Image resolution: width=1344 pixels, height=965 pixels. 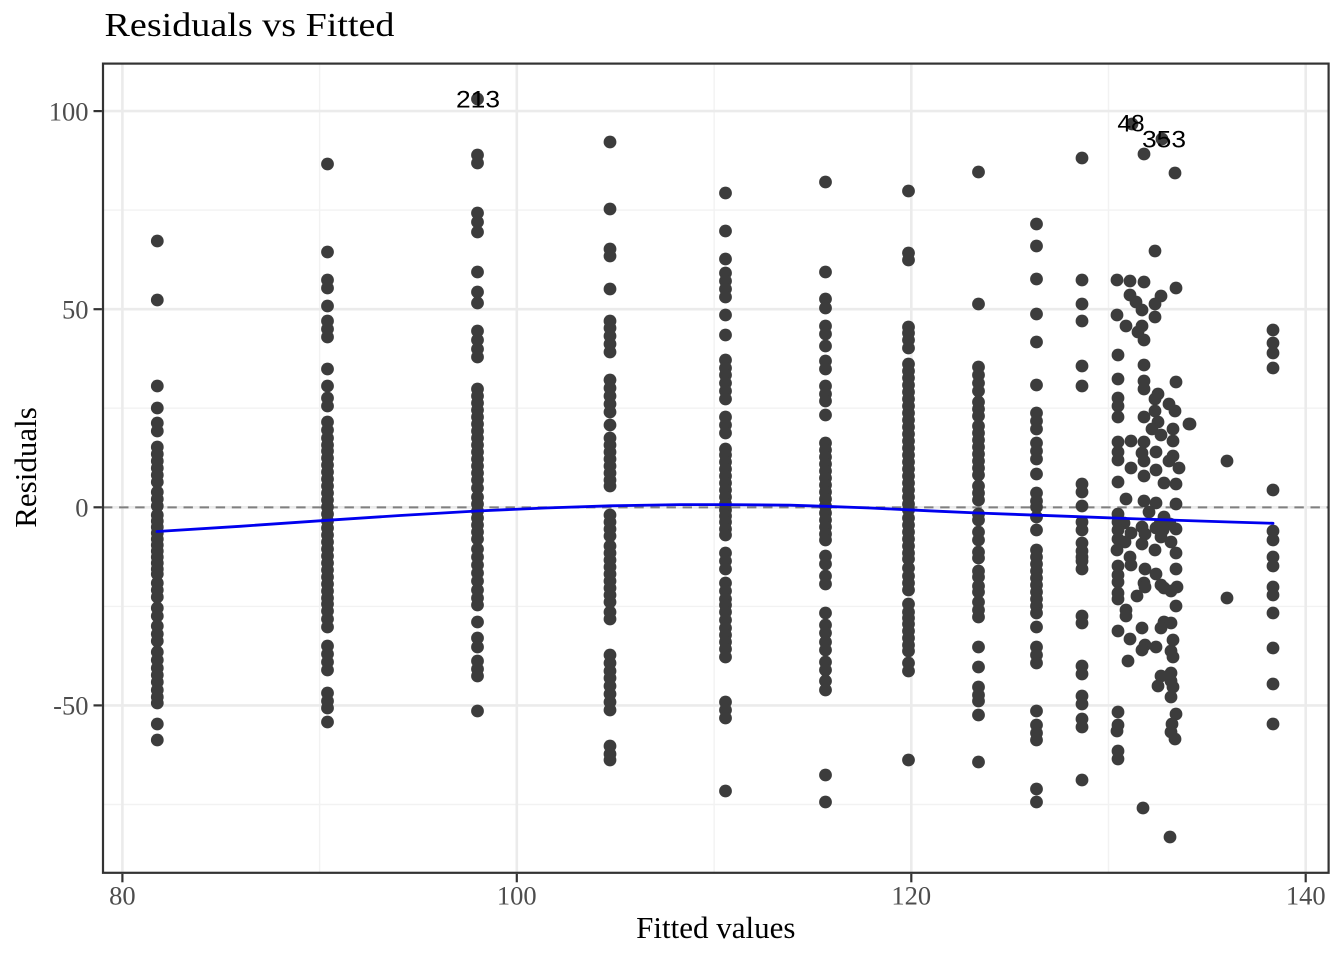 I want to click on svg-text: 213, so click(x=478, y=100).